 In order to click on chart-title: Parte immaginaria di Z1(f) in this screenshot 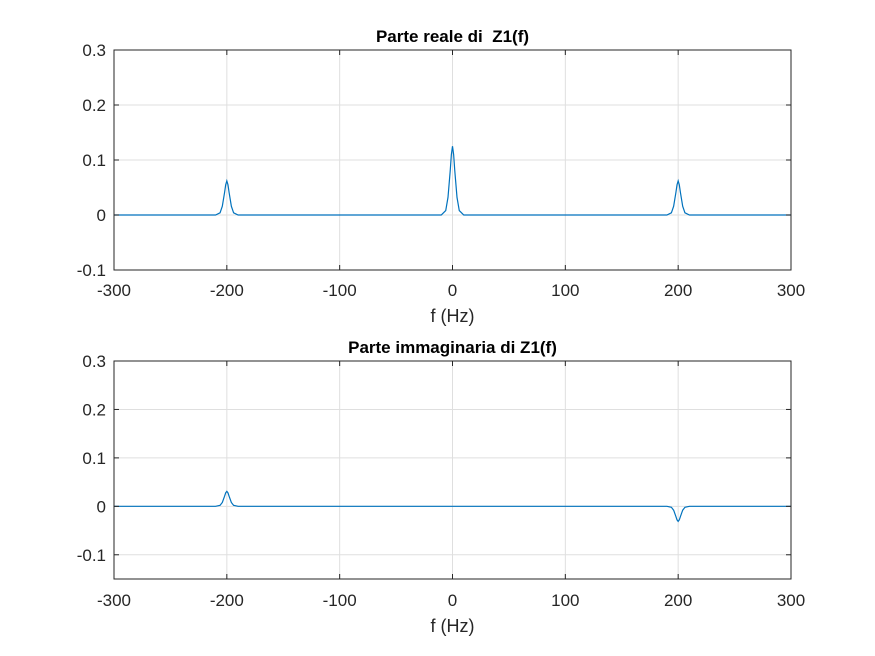, I will do `click(452, 347)`.